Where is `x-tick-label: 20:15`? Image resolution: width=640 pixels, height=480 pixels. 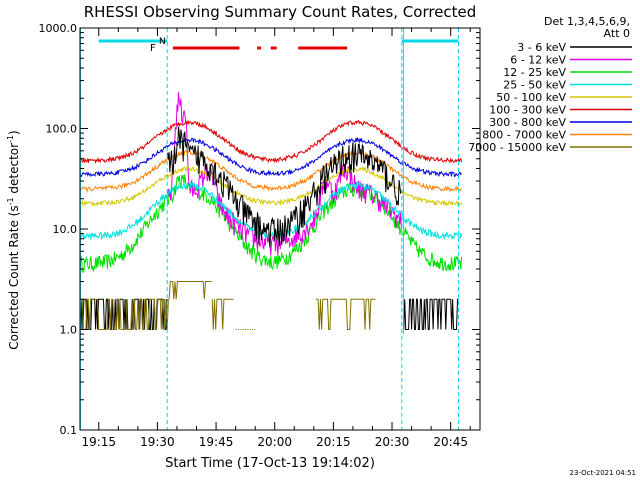 x-tick-label: 20:15 is located at coordinates (333, 442).